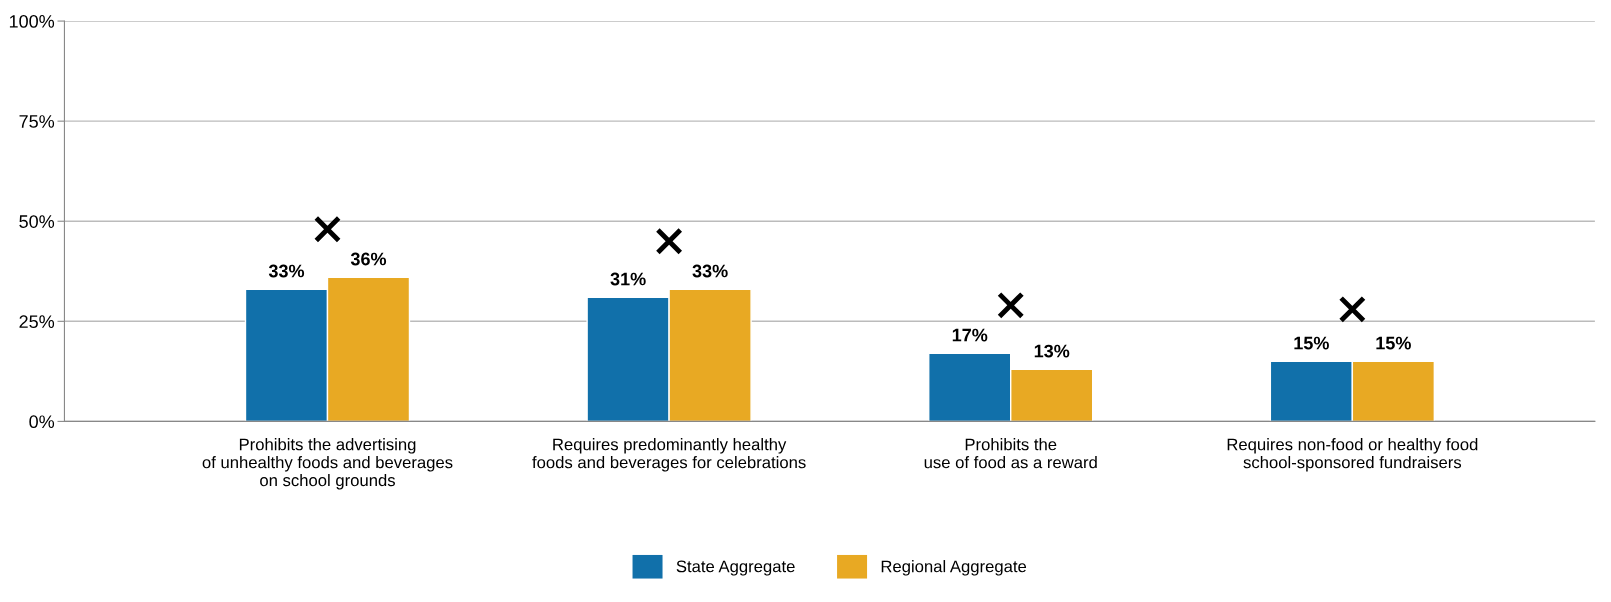 The height and width of the screenshot is (602, 1611). Describe the element at coordinates (368, 259) in the screenshot. I see `data-label: 36%` at that location.